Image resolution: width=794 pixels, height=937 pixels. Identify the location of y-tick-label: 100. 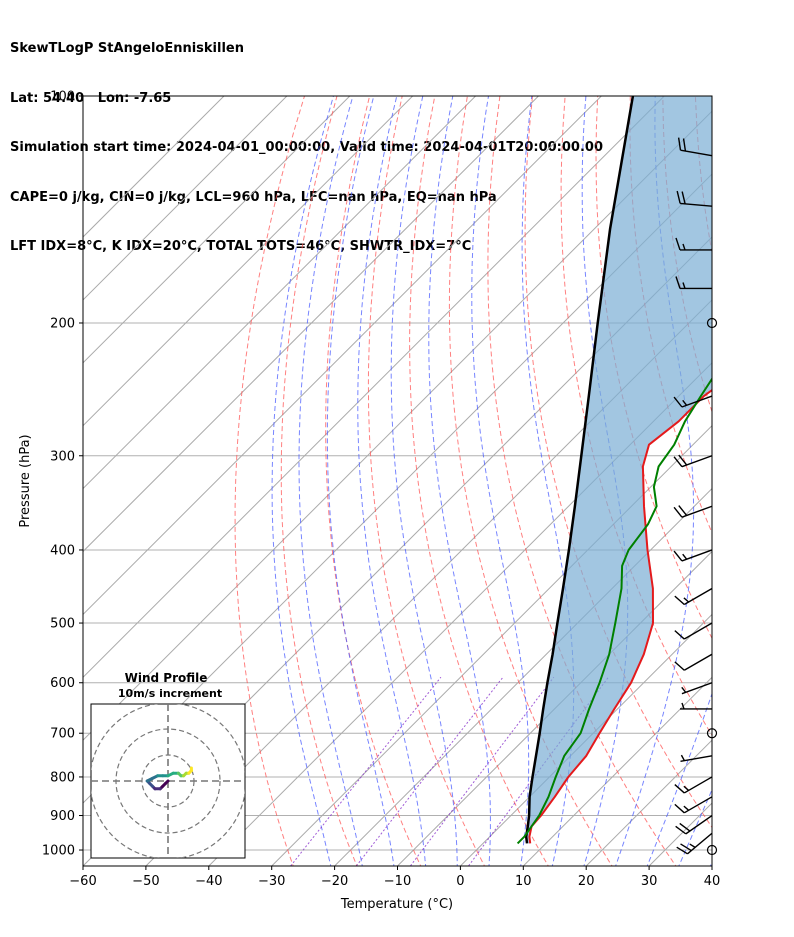
(62, 97).